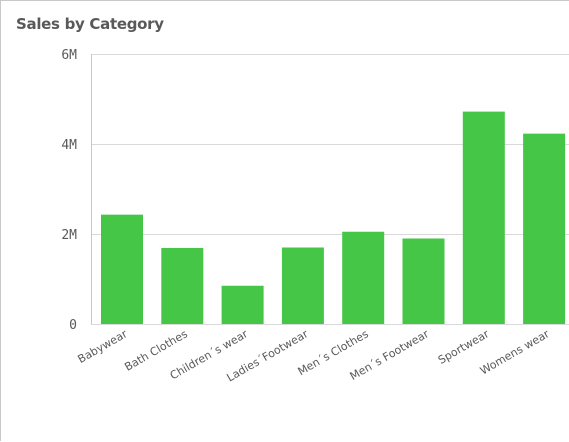  Describe the element at coordinates (103, 346) in the screenshot. I see `x-tick-label: Babywear` at that location.